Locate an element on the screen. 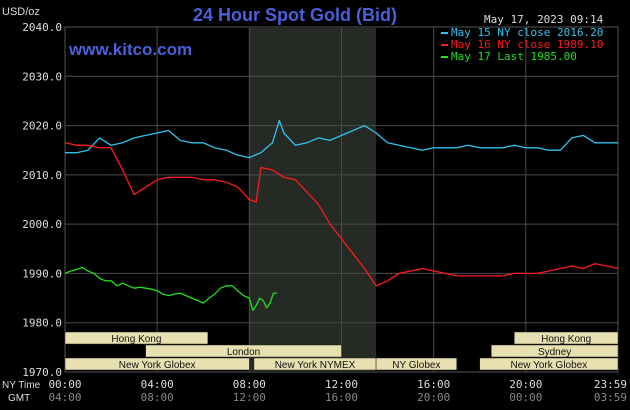  x-tick-label-ny: 00:00 is located at coordinates (64, 384).